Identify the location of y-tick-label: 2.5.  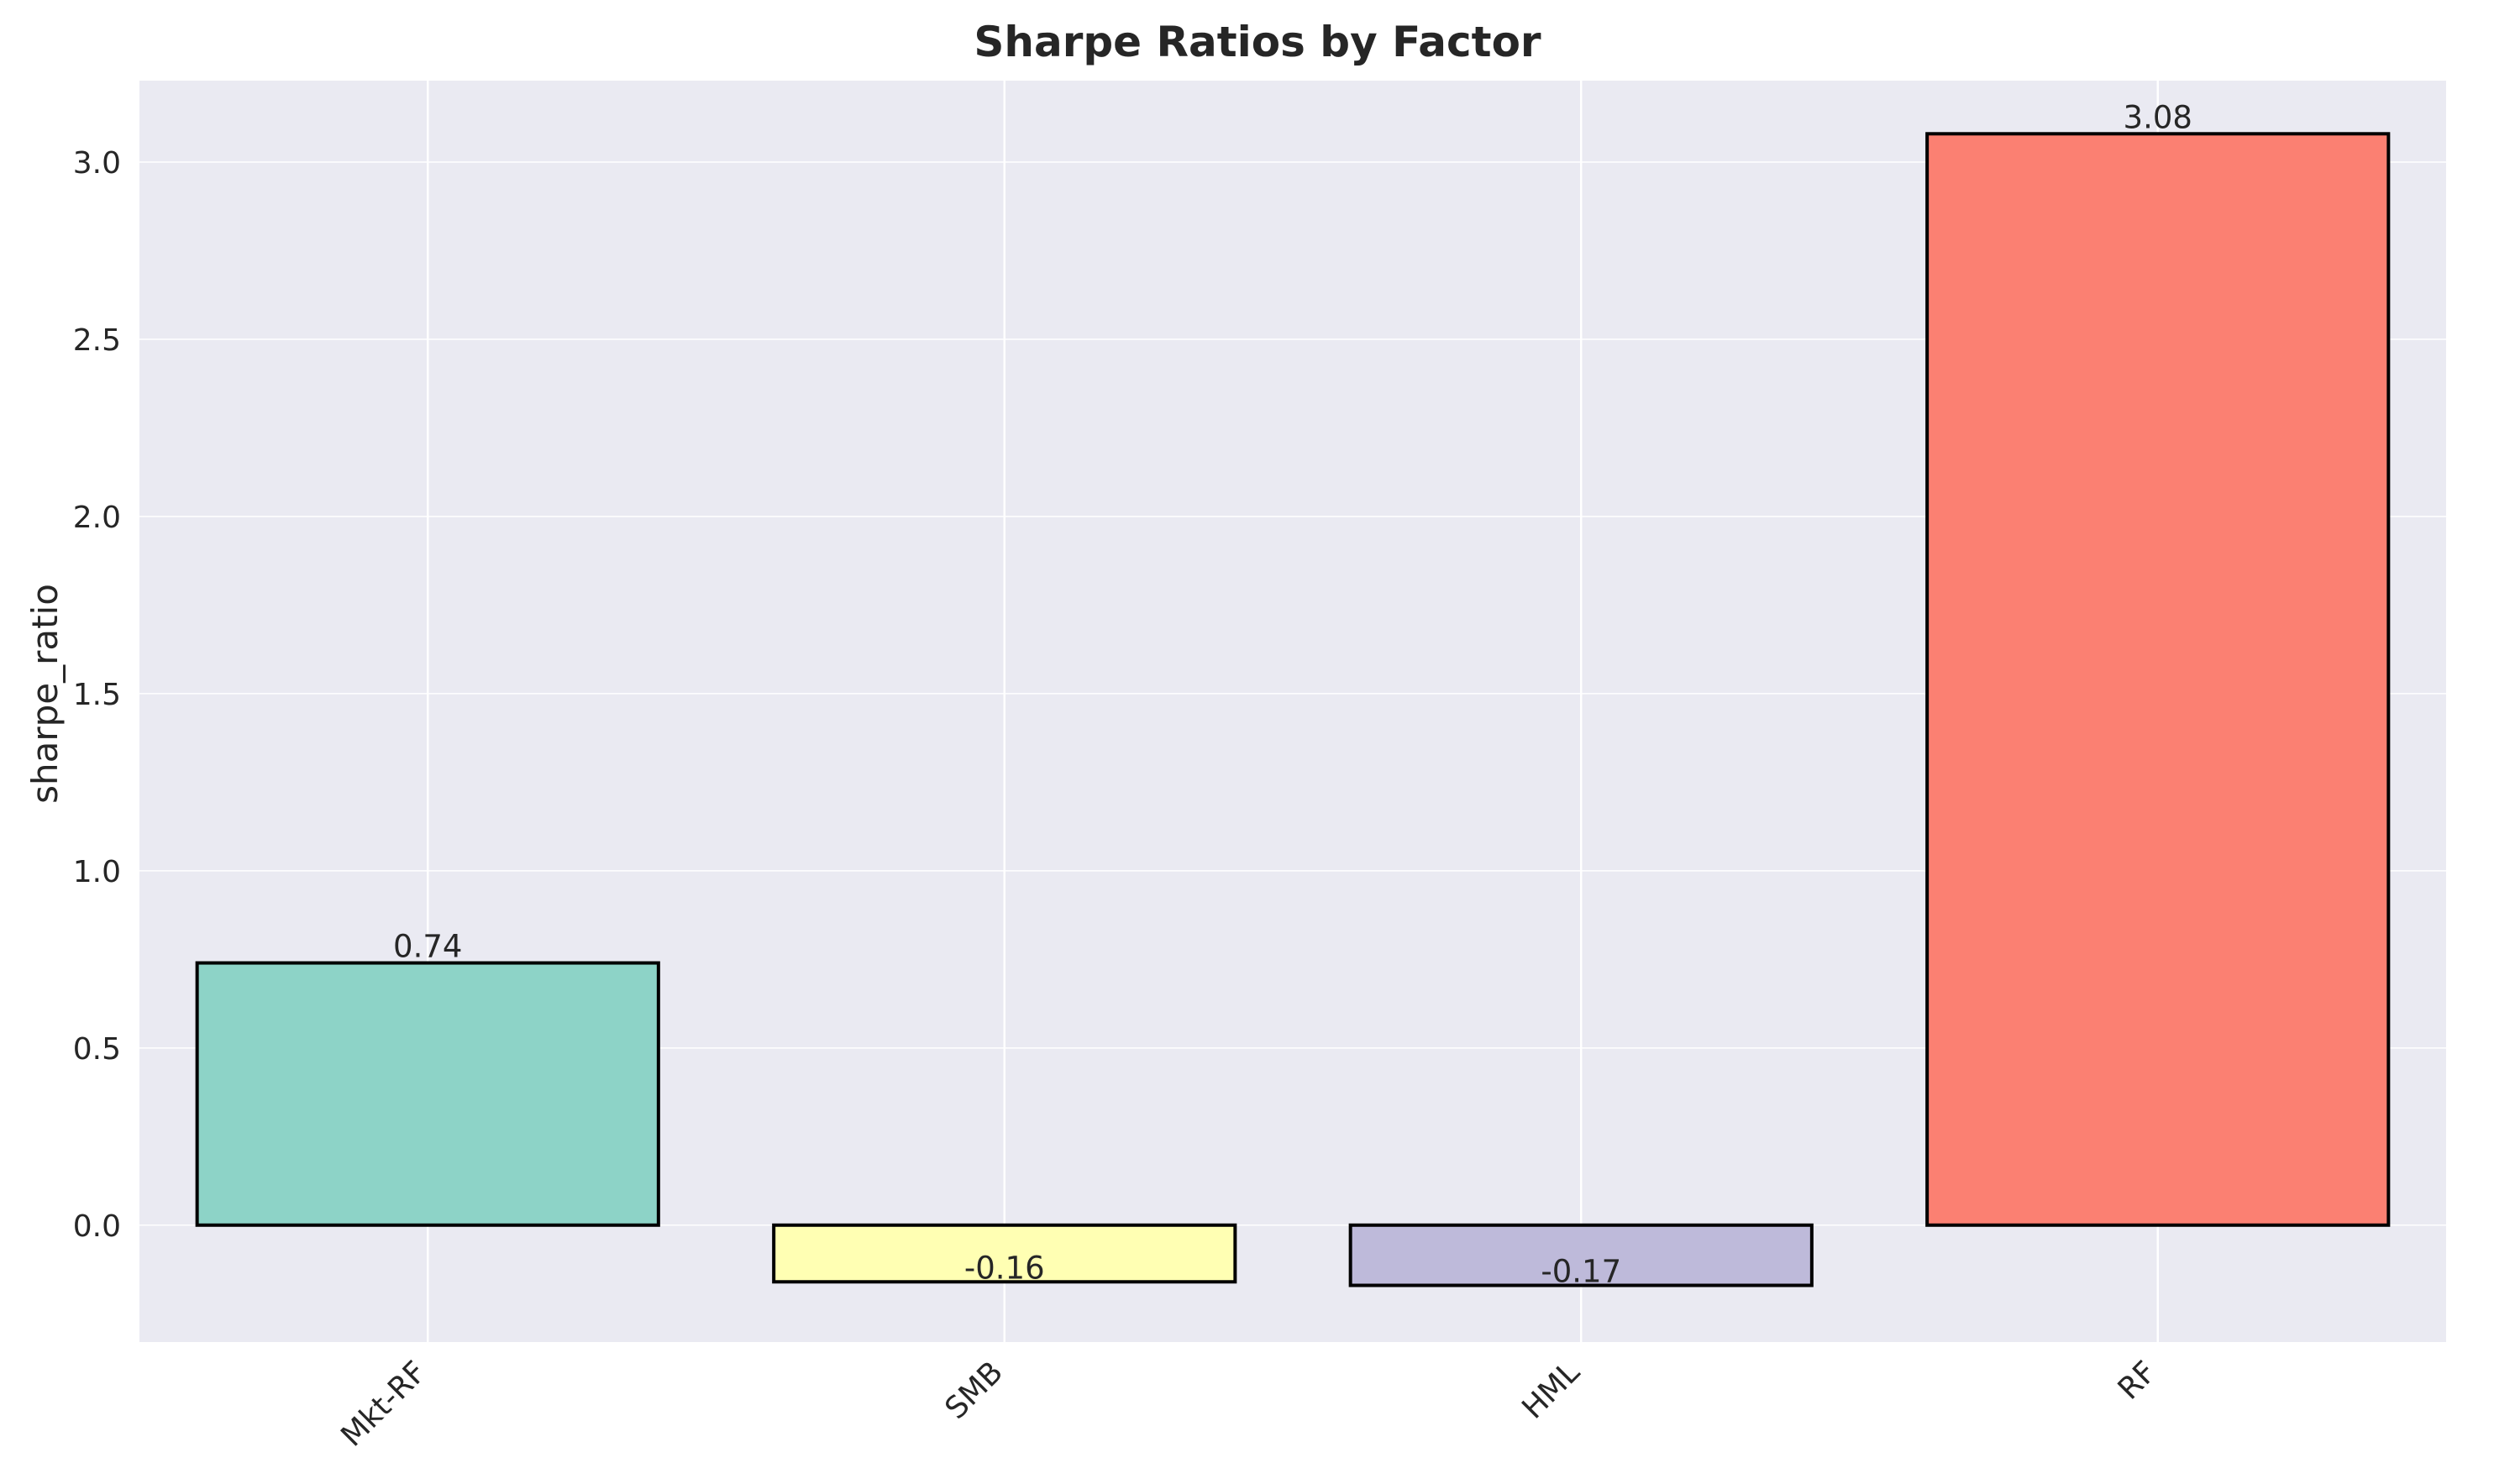
(97, 341).